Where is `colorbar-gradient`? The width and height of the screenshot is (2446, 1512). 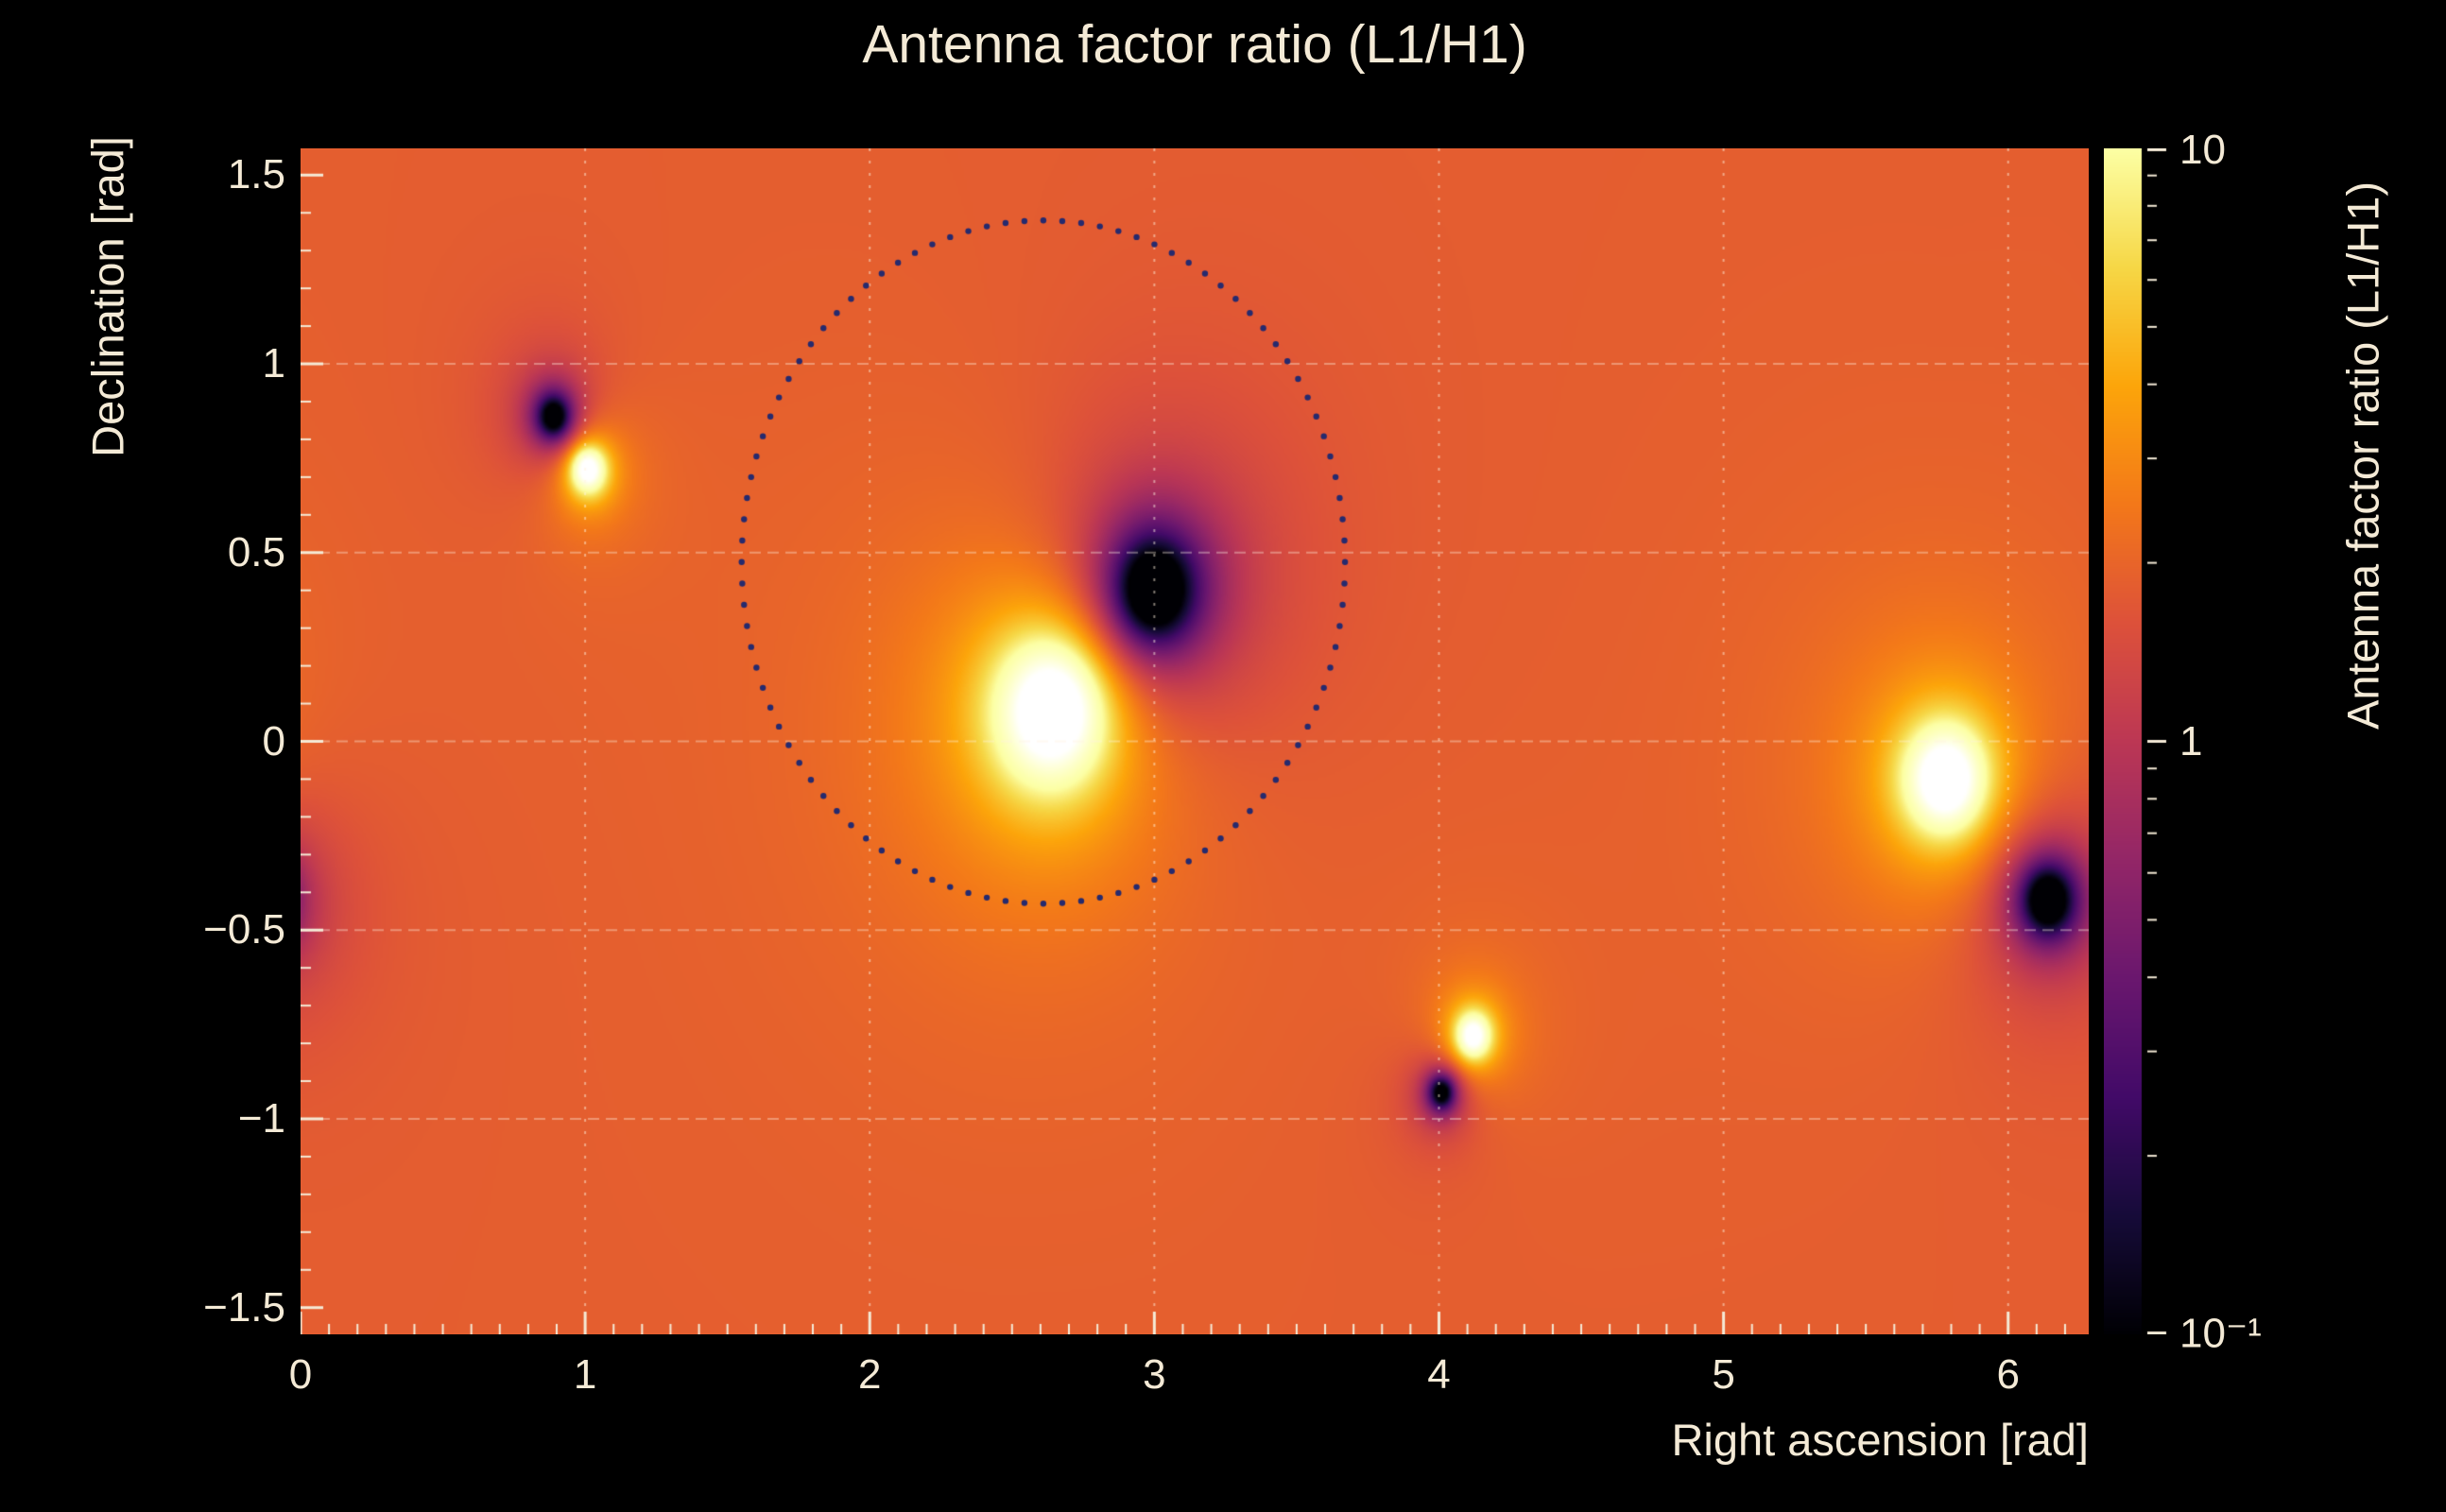
colorbar-gradient is located at coordinates (2136, 741).